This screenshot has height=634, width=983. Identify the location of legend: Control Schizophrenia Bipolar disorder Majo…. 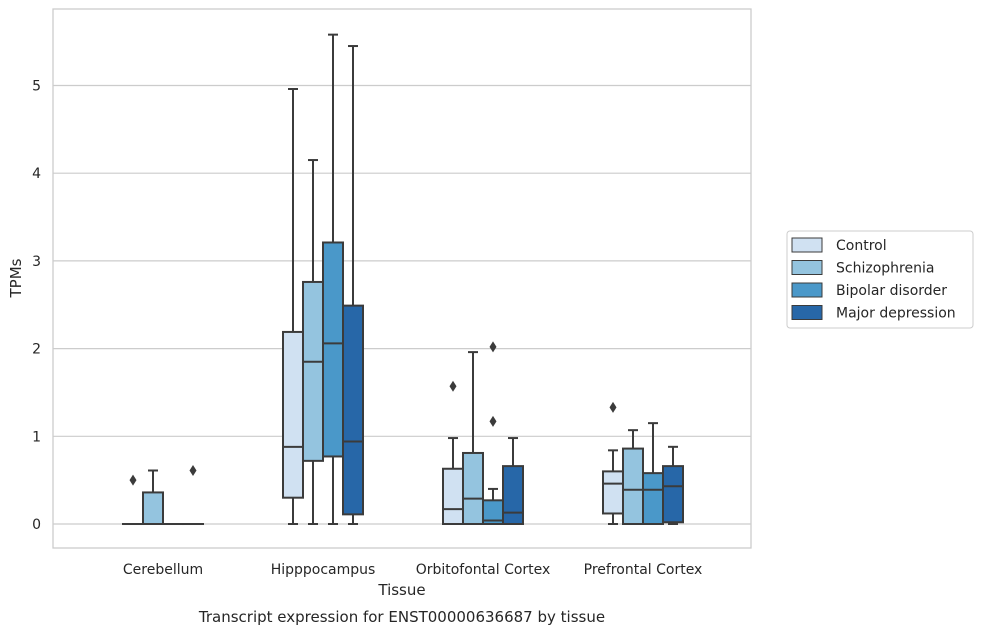
(880, 279).